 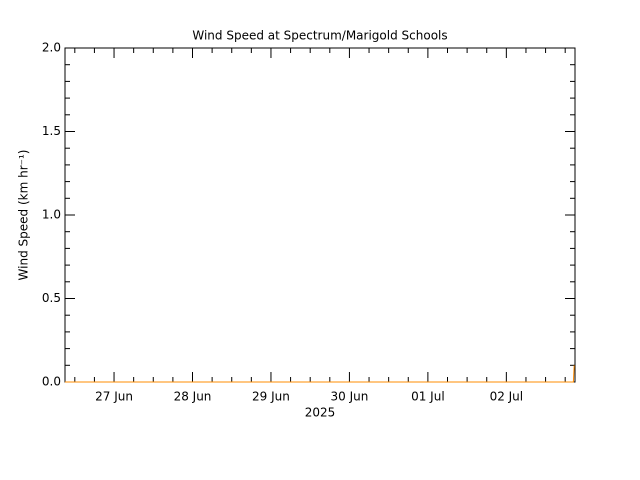 I want to click on y-tick-label: 1.0, so click(x=51, y=215).